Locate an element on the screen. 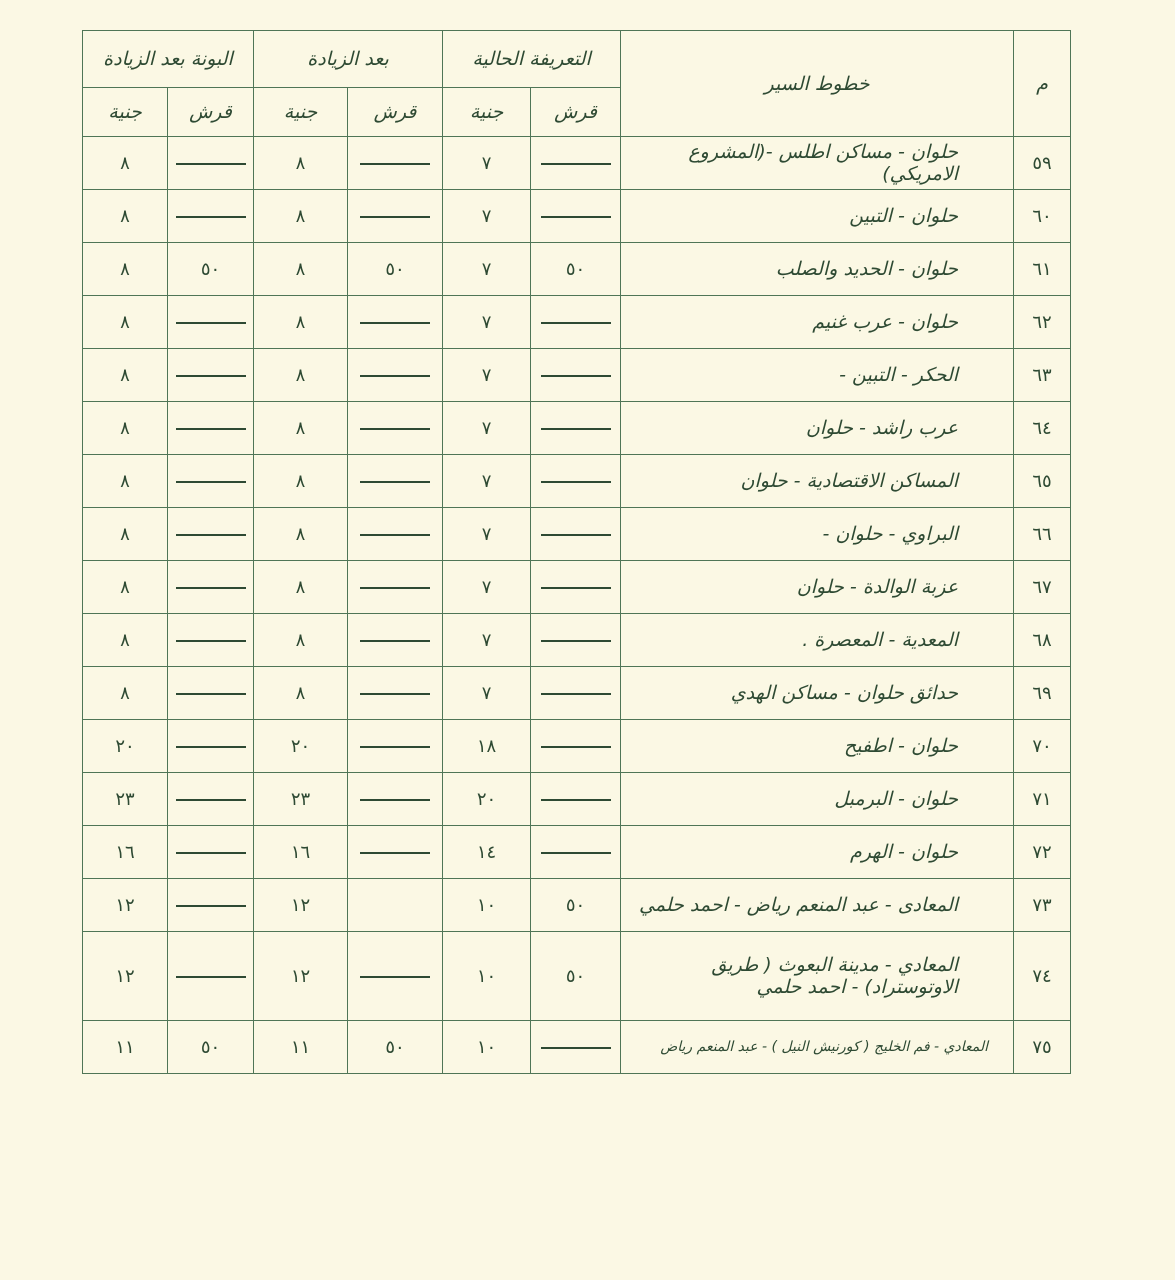 Image resolution: width=1175 pixels, height=1280 pixels. table-row: ٦٢ حلوان - عرب غنيم ٧ ٨ ٨ is located at coordinates (577, 322).